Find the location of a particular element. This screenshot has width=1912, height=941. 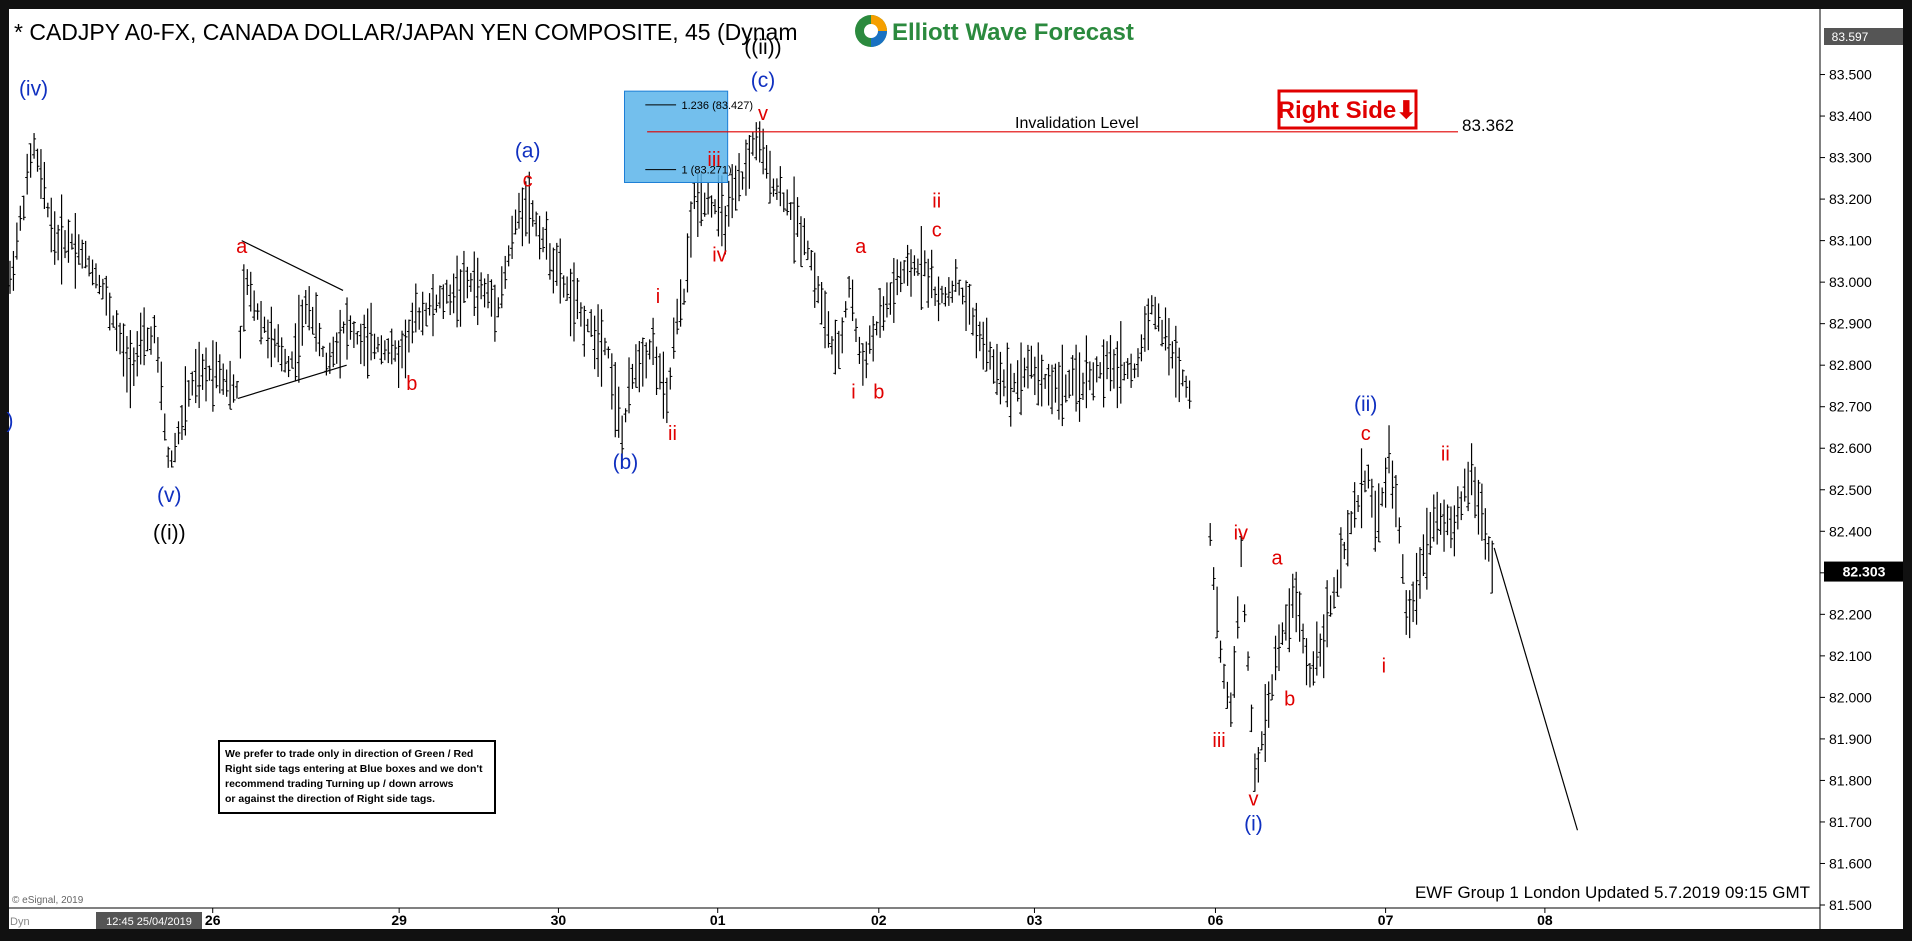

y-tick-label: 83.000 is located at coordinates (1850, 282).